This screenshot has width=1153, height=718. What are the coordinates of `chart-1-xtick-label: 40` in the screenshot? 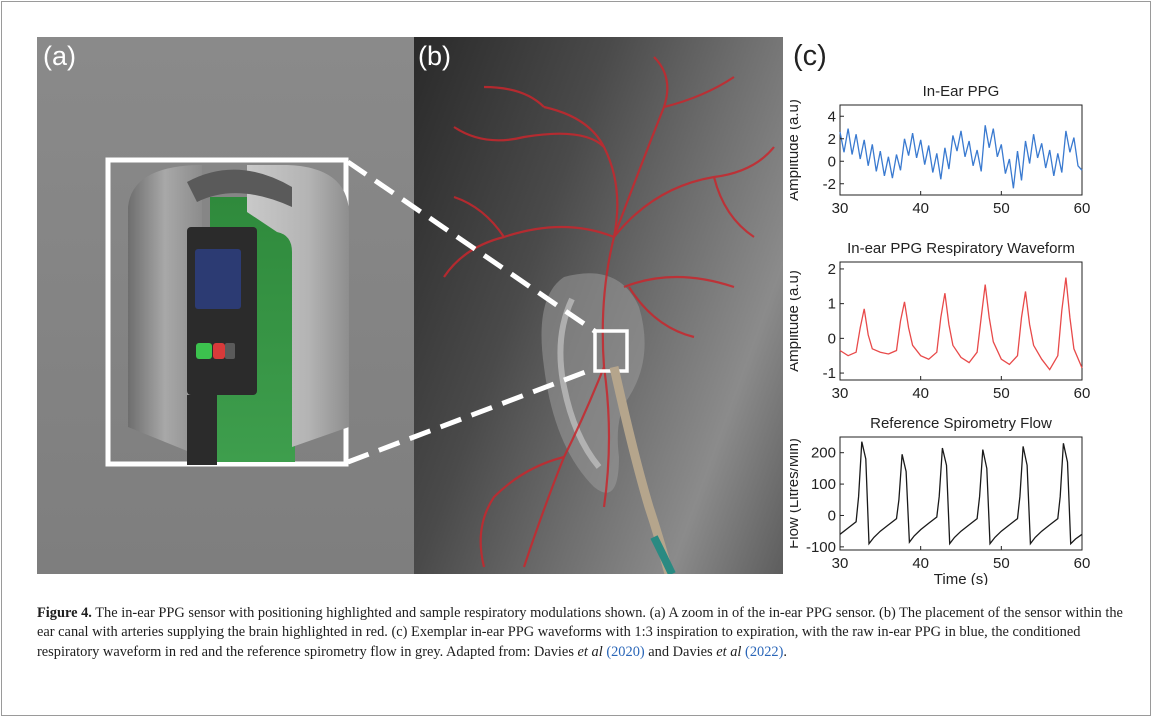 It's located at (920, 208).